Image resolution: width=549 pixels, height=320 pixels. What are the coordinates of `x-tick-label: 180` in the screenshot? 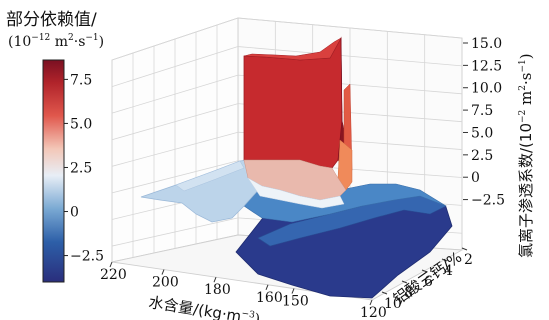 It's located at (217, 290).